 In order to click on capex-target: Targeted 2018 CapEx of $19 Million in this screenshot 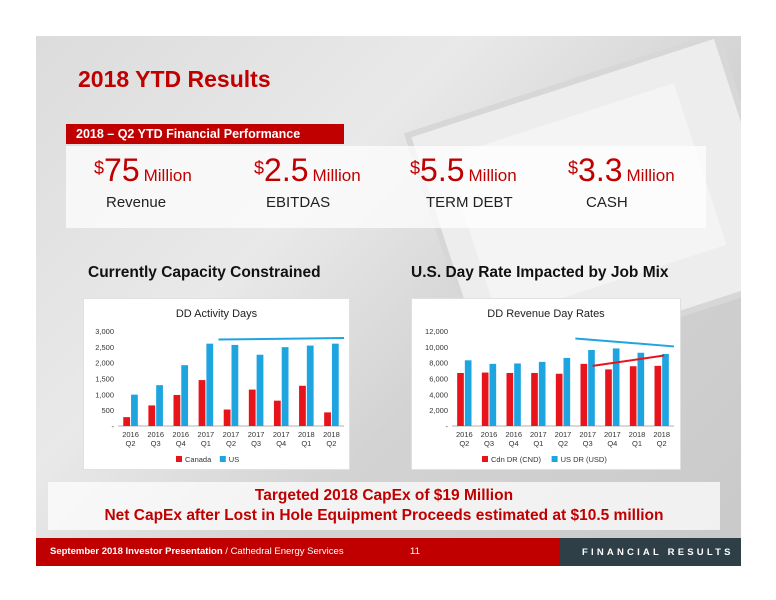, I will do `click(384, 495)`.